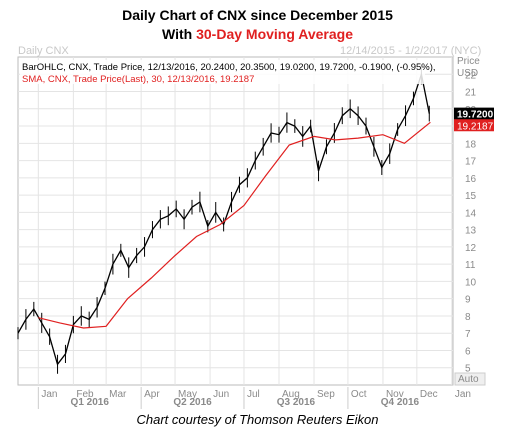  What do you see at coordinates (291, 394) in the screenshot?
I see `x-tick-label: Aug` at bounding box center [291, 394].